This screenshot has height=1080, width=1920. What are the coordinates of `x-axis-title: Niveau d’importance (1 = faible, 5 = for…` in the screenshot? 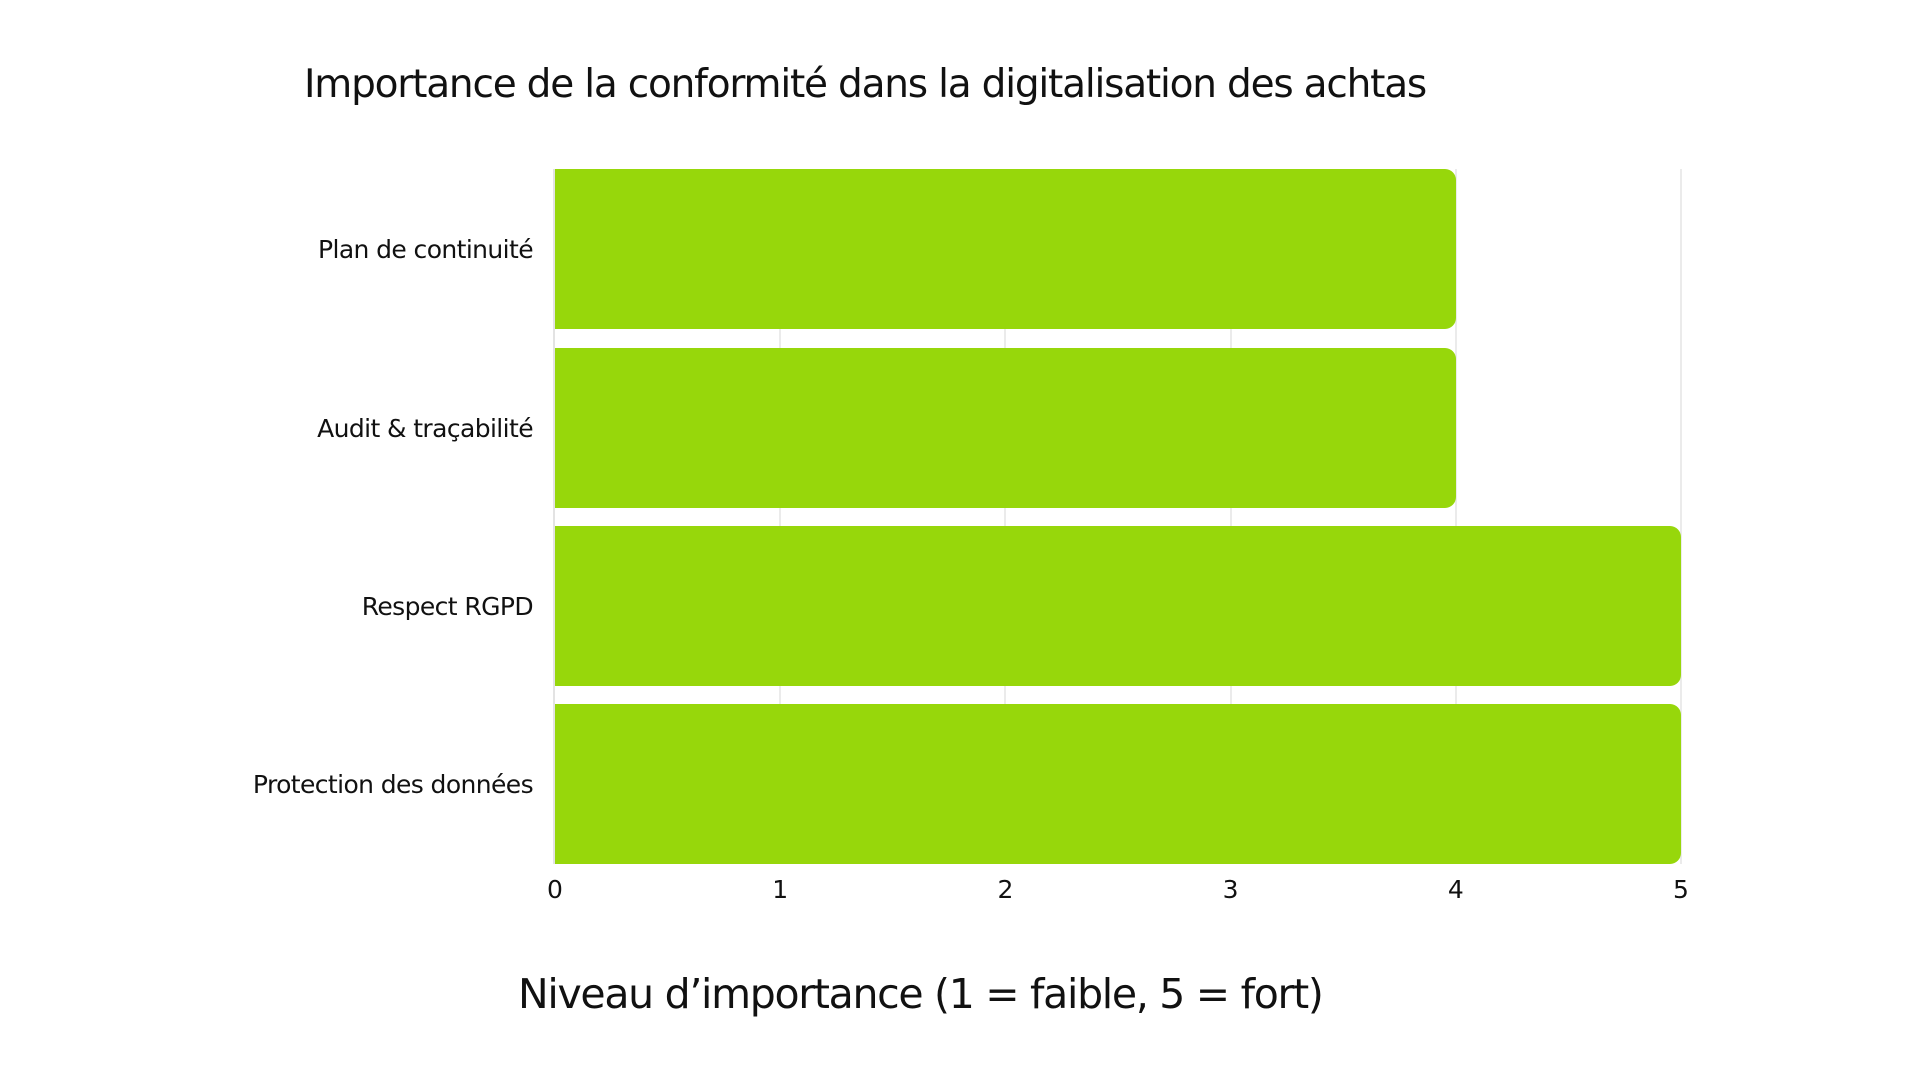 It's located at (921, 994).